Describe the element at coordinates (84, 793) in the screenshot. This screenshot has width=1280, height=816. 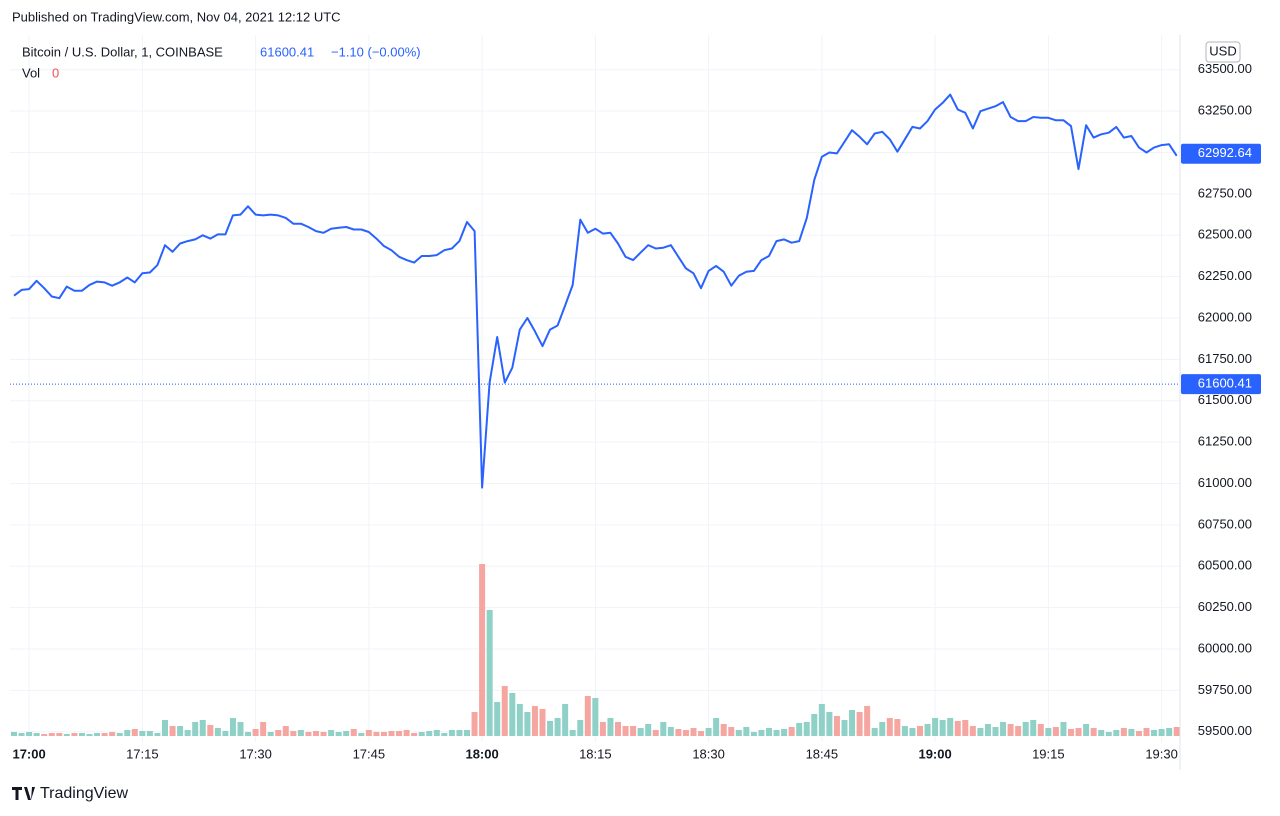
I see `logo-text: TradingView` at that location.